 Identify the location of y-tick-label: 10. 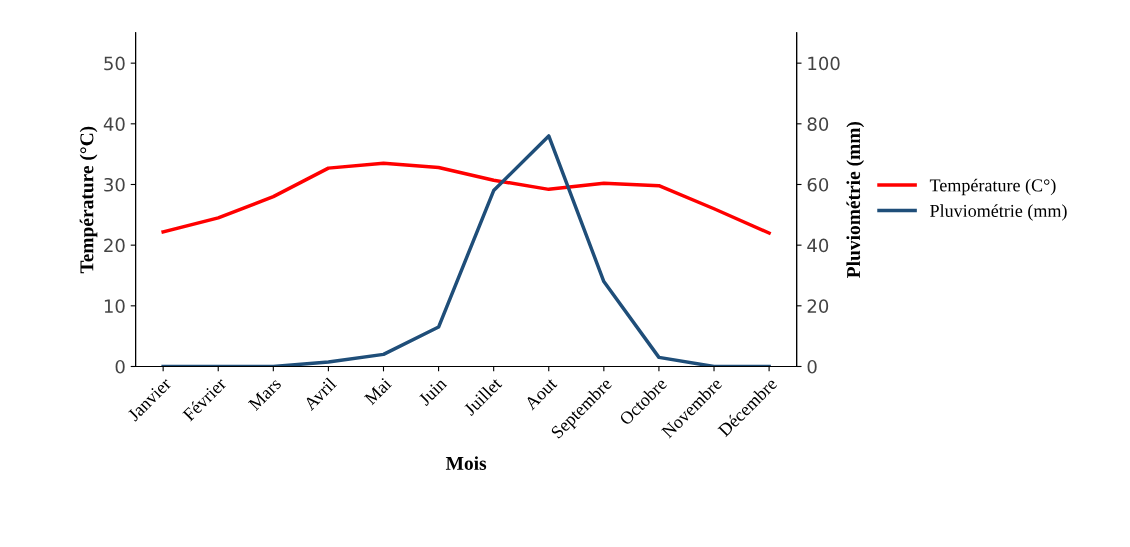
(114, 306).